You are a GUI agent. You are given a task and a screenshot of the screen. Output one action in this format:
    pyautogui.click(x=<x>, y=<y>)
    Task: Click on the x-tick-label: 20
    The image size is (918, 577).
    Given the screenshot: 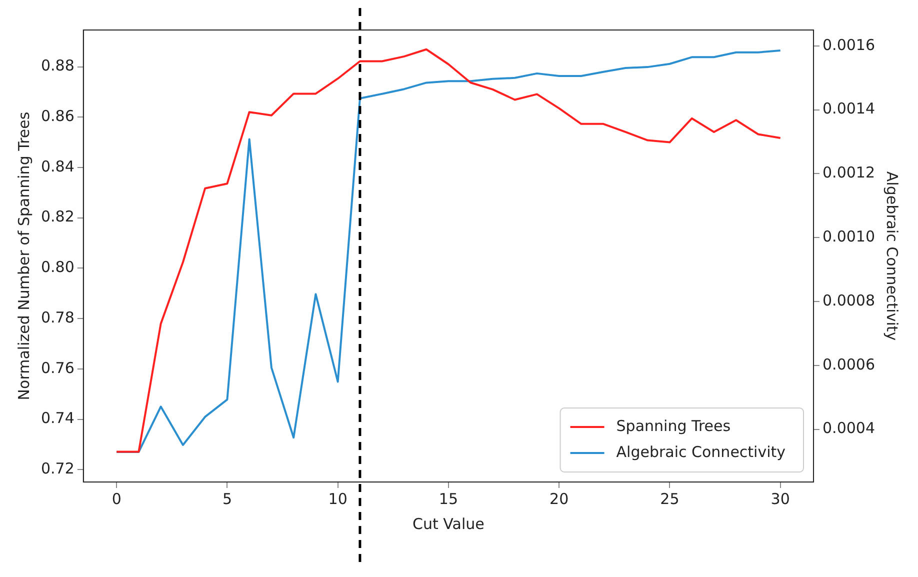 What is the action you would take?
    pyautogui.click(x=559, y=499)
    